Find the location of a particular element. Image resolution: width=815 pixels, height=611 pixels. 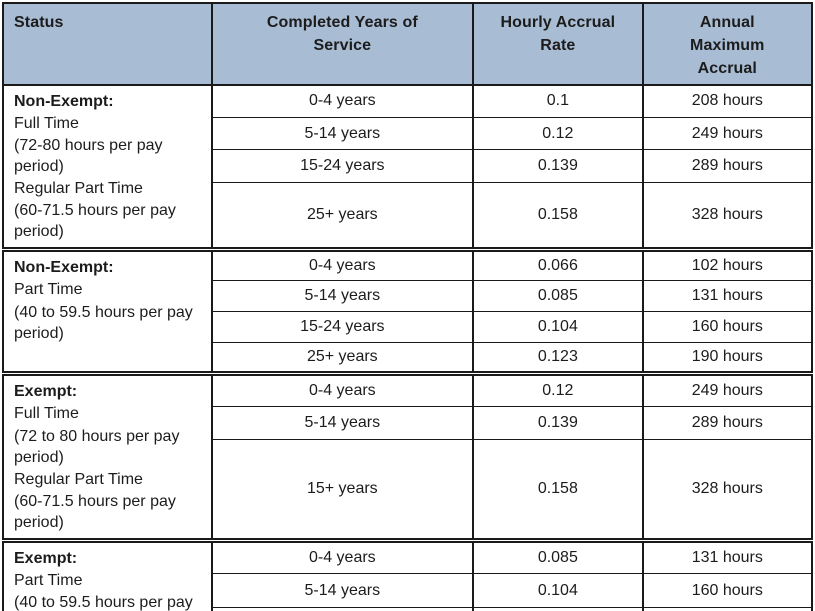

rate-cell: 0.1 is located at coordinates (558, 101).